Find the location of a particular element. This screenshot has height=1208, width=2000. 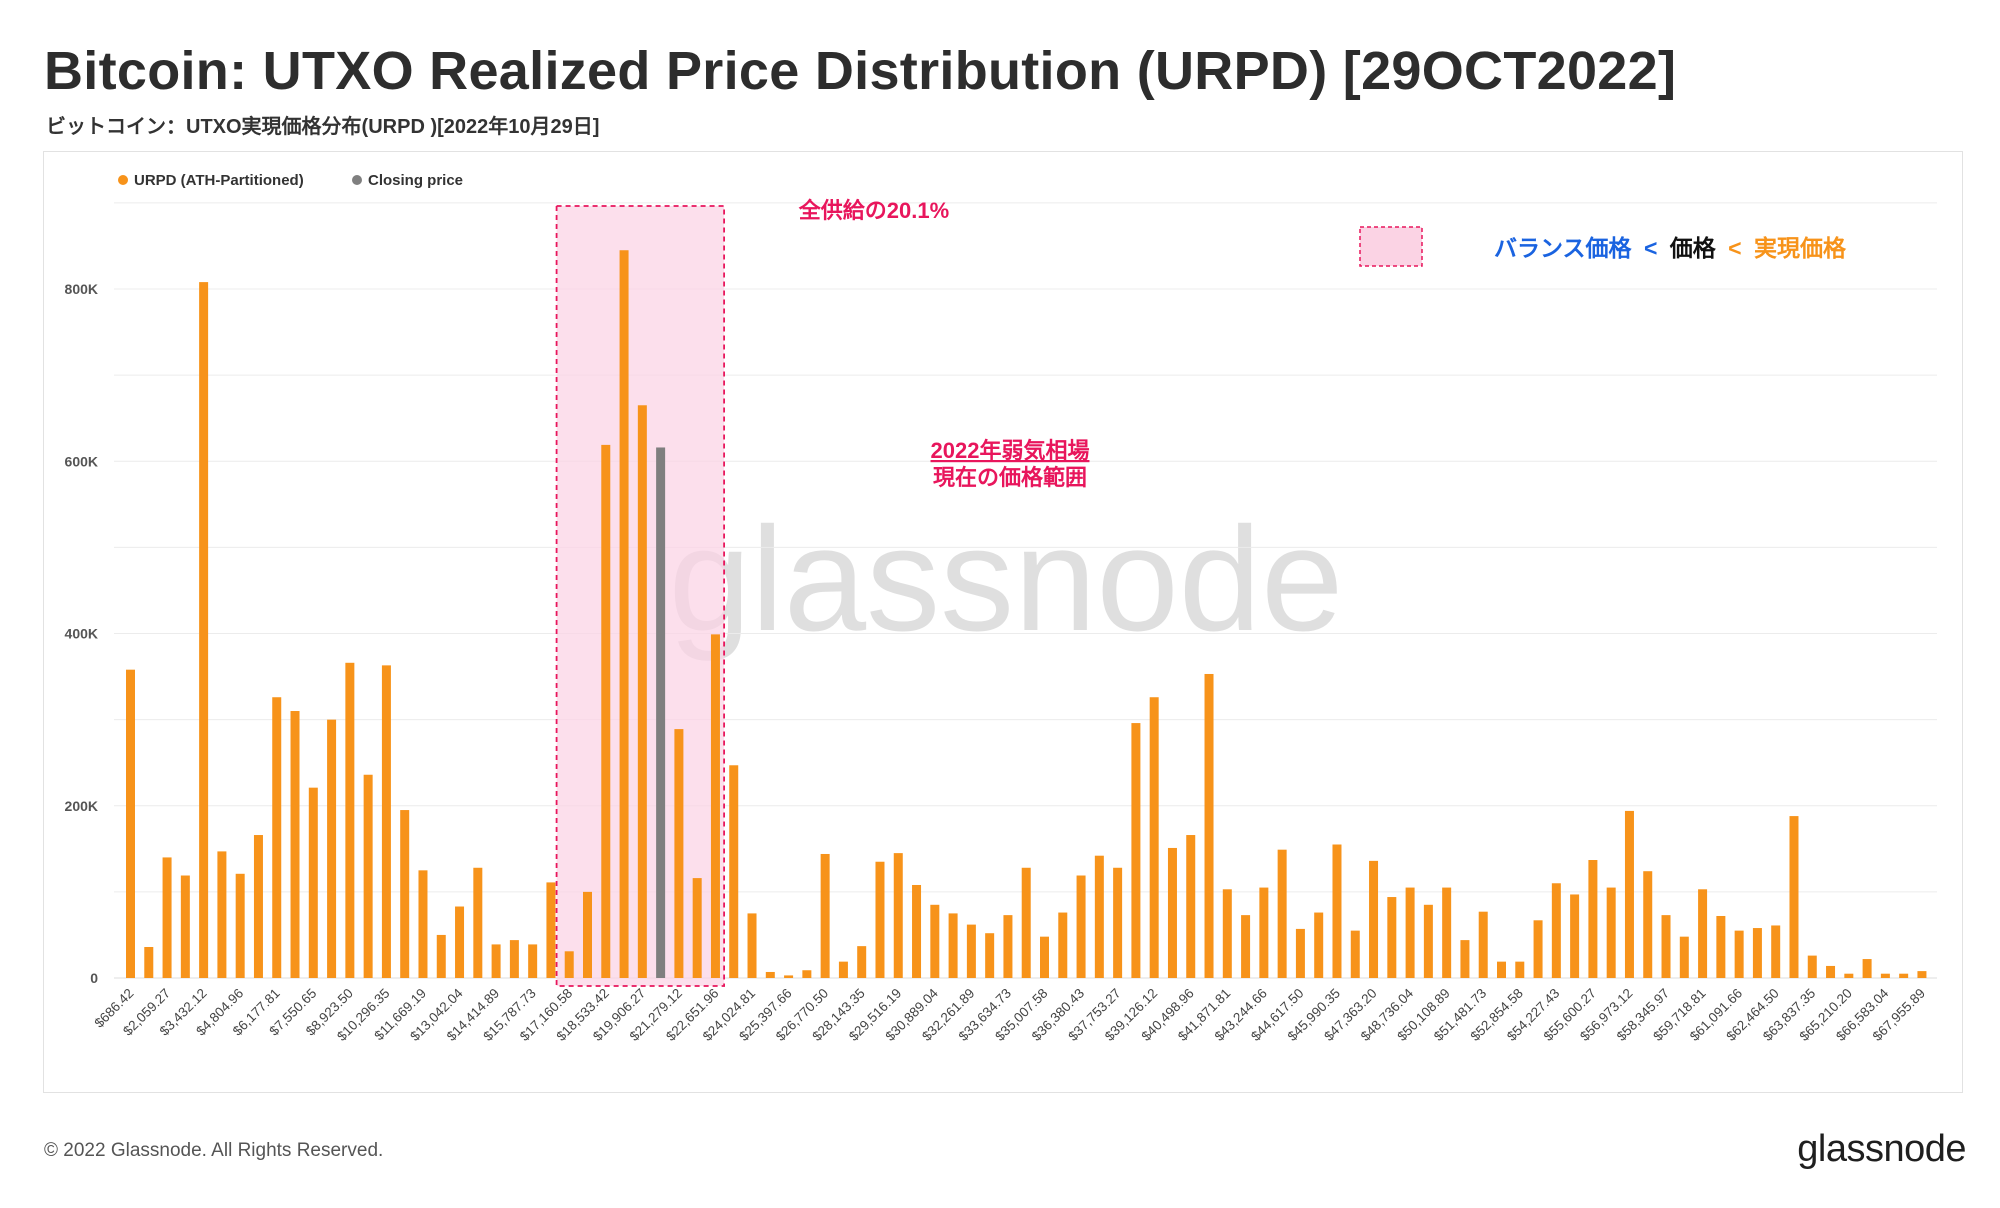

y-tick-label: 400K is located at coordinates (81, 634).